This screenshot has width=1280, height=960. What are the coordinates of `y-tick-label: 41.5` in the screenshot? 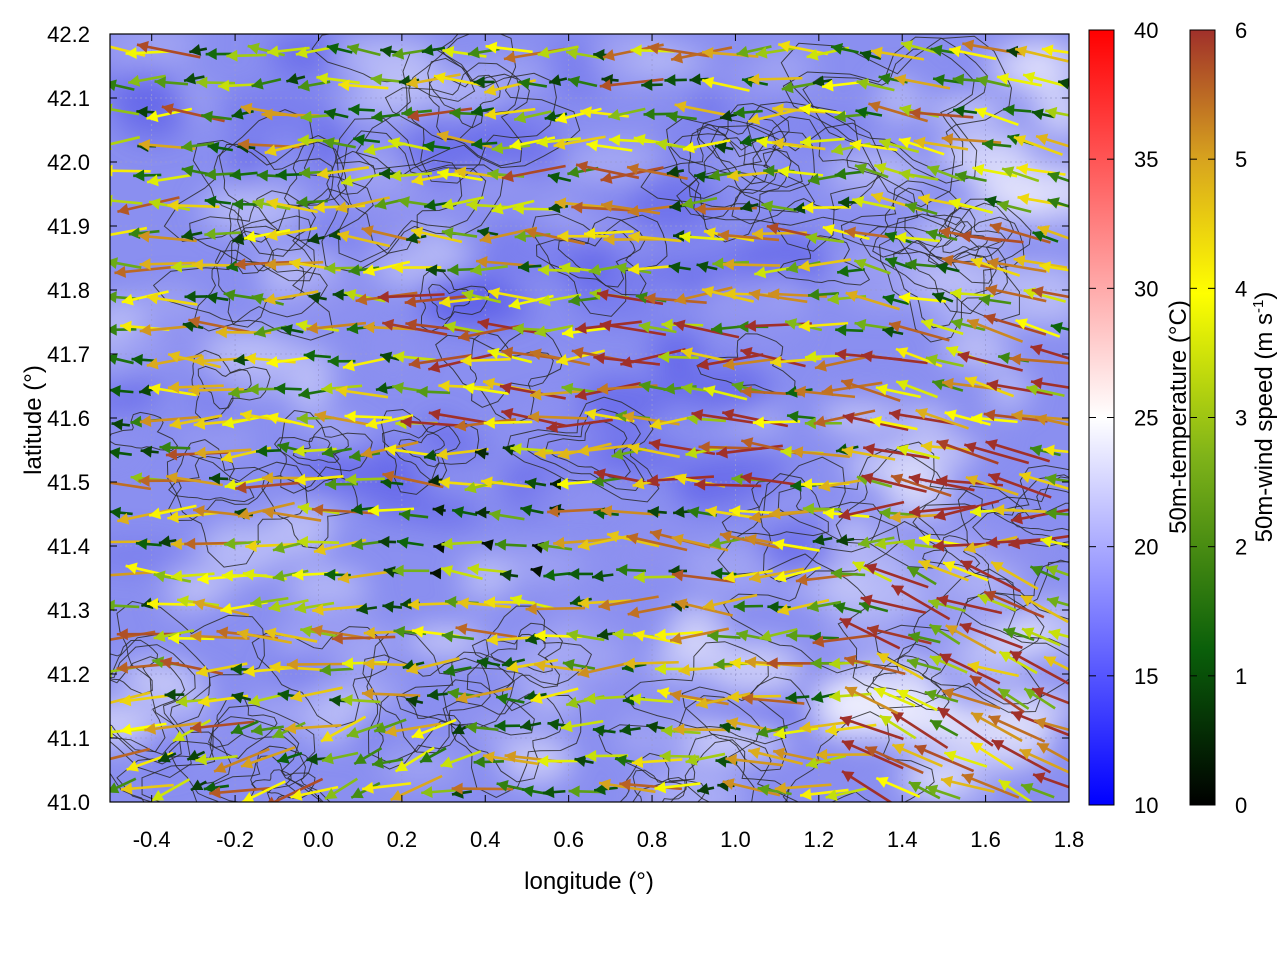 It's located at (68, 482).